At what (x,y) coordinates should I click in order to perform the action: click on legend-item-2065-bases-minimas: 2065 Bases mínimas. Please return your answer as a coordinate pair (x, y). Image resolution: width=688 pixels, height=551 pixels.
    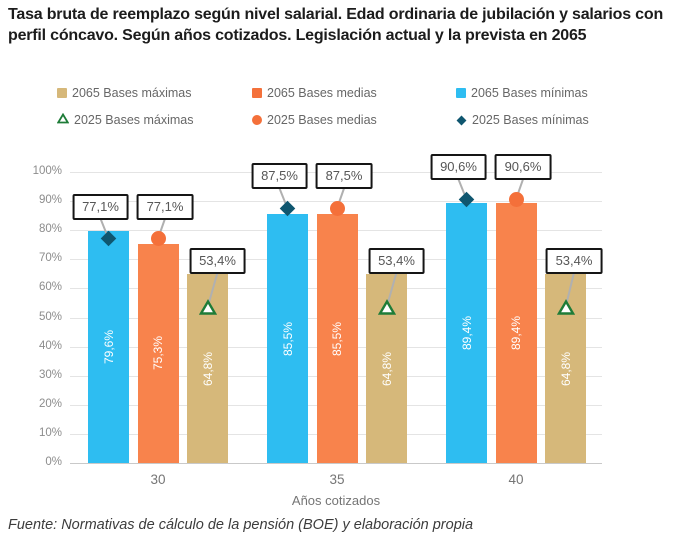
    Looking at the image, I should click on (522, 93).